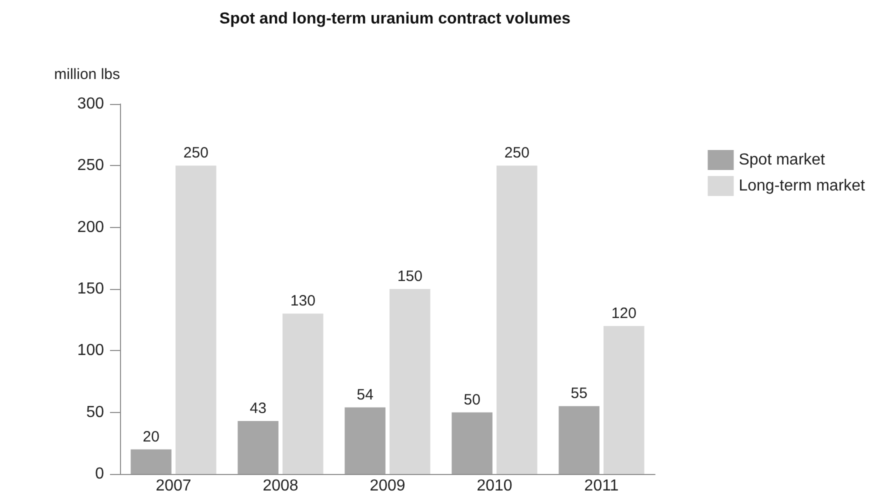 The width and height of the screenshot is (880, 502). Describe the element at coordinates (395, 19) in the screenshot. I see `chart-title: Spot and long-term uranium contract volumes` at that location.